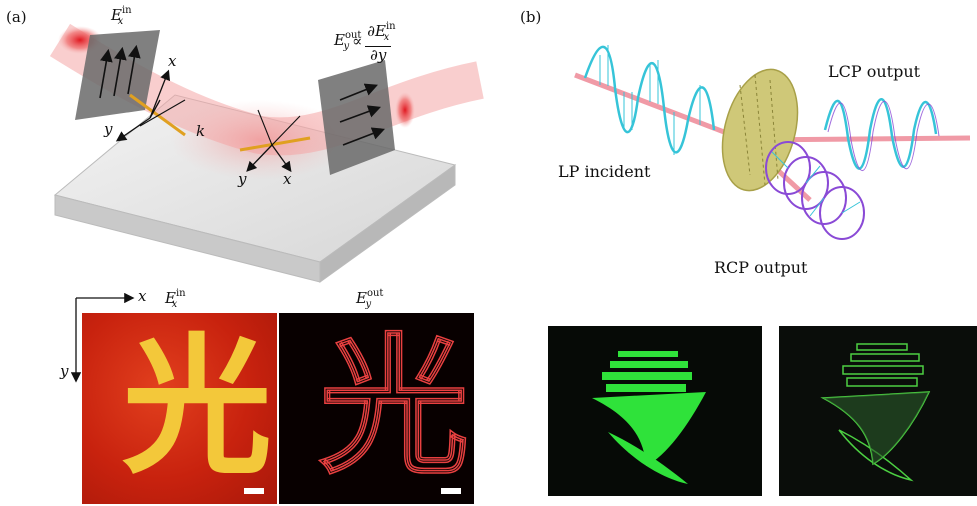  What do you see at coordinates (370, 299) in the screenshot?
I see `image-right-label: Eouty` at bounding box center [370, 299].